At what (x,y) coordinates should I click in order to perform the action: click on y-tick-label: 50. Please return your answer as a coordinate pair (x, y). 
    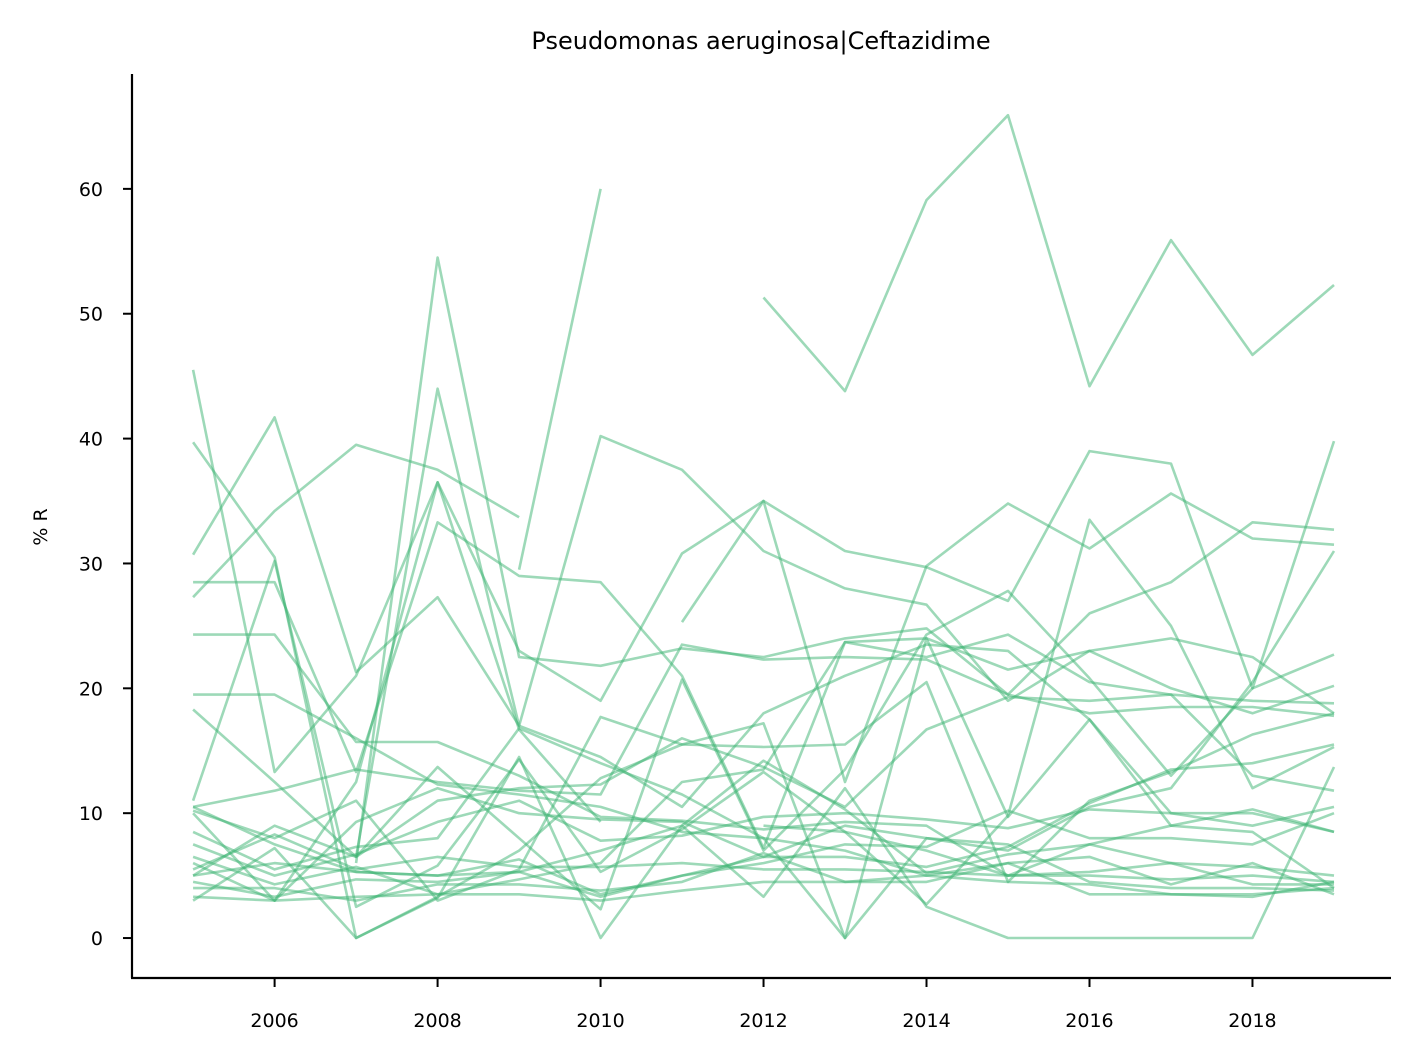
    Looking at the image, I should click on (91, 315).